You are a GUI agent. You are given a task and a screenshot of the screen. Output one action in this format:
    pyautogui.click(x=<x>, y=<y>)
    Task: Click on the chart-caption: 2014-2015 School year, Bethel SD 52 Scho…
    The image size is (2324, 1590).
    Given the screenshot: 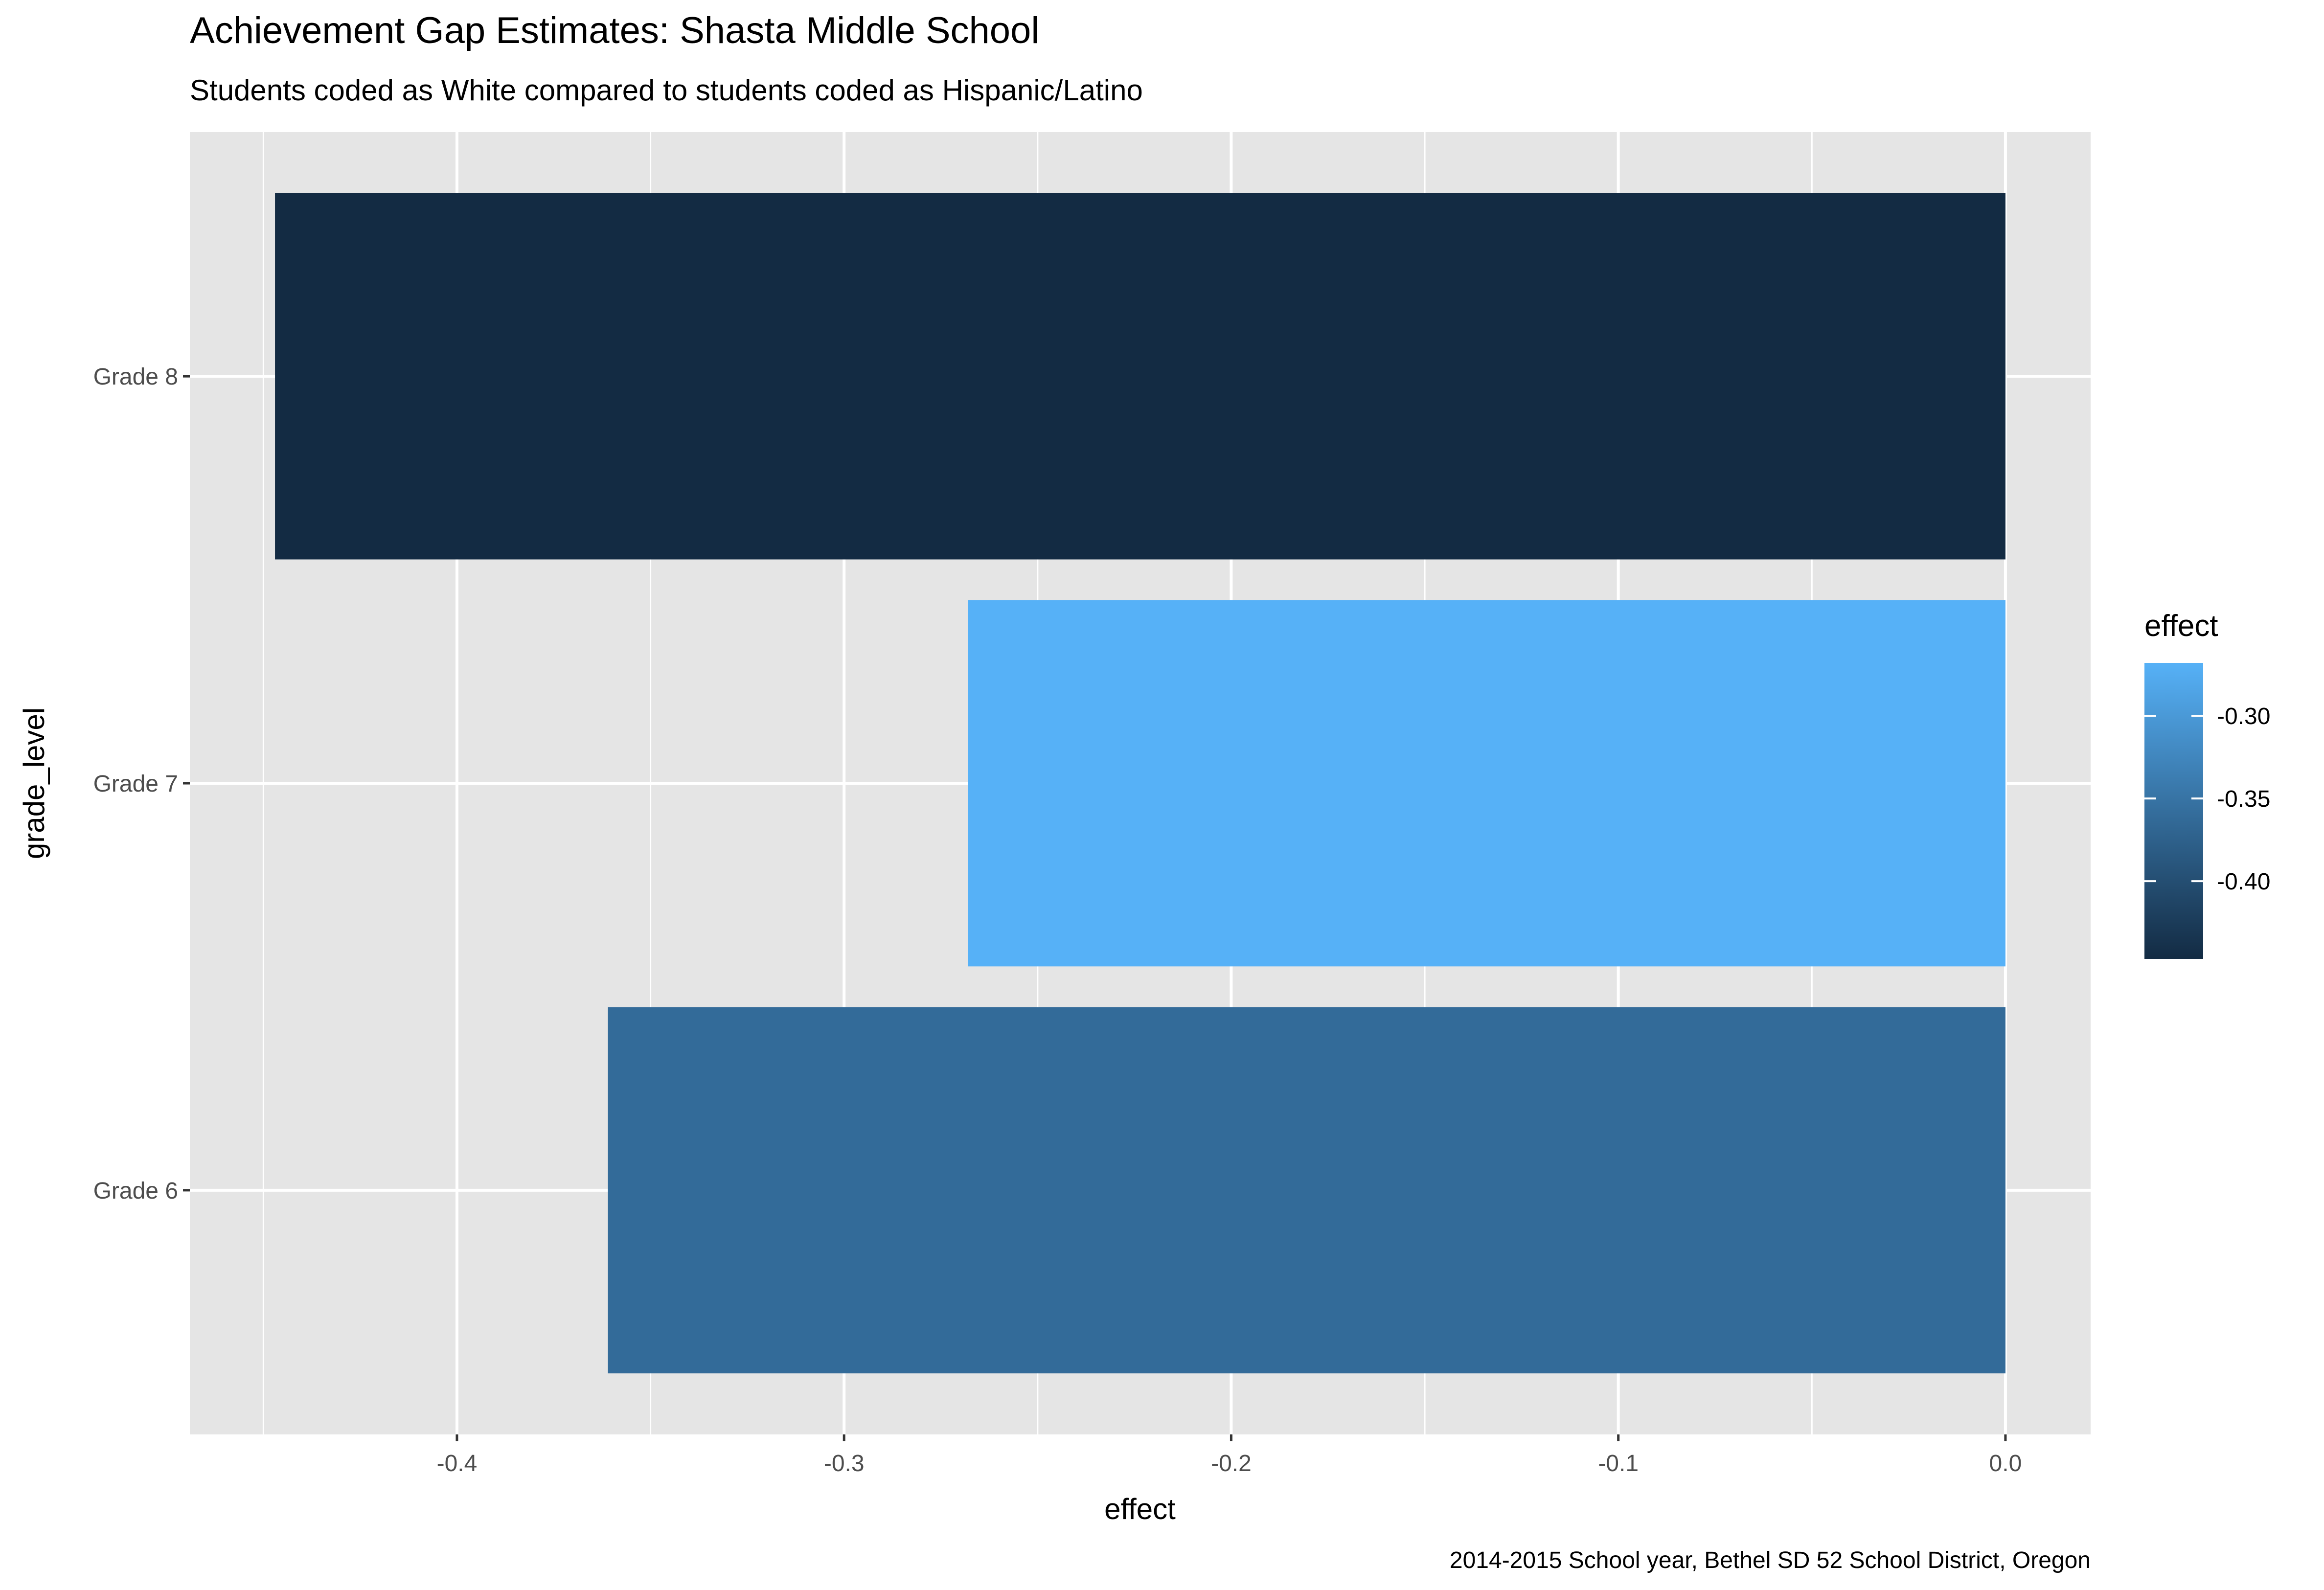 What is the action you would take?
    pyautogui.click(x=1771, y=1560)
    